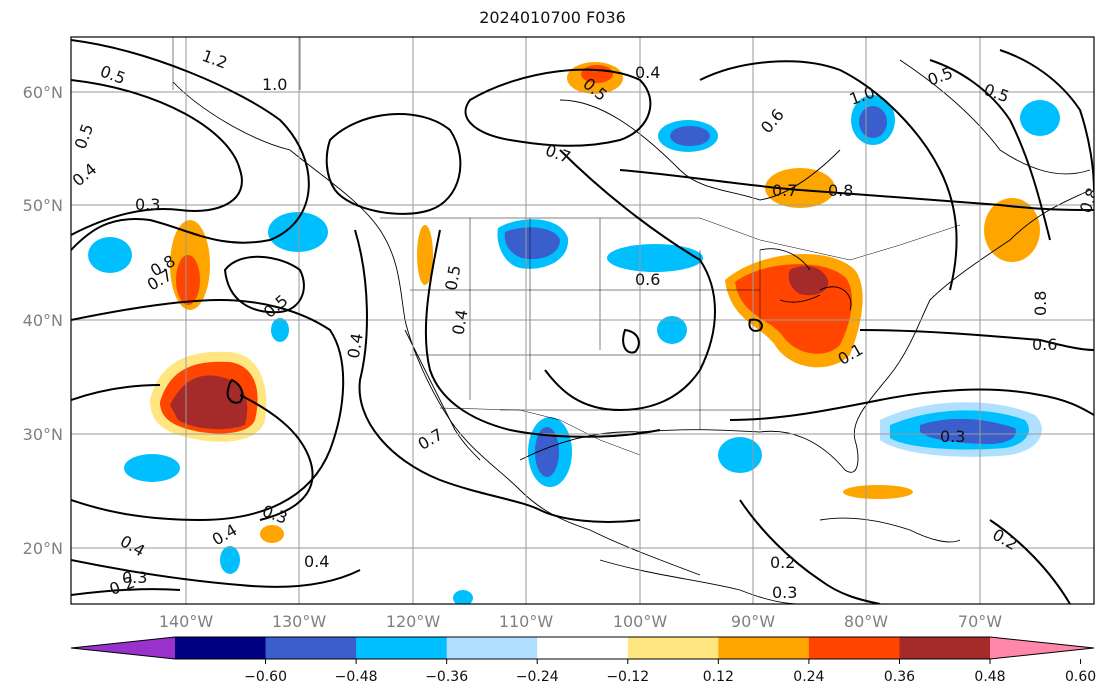 This screenshot has height=698, width=1105. I want to click on colorbar-segments, so click(582, 648).